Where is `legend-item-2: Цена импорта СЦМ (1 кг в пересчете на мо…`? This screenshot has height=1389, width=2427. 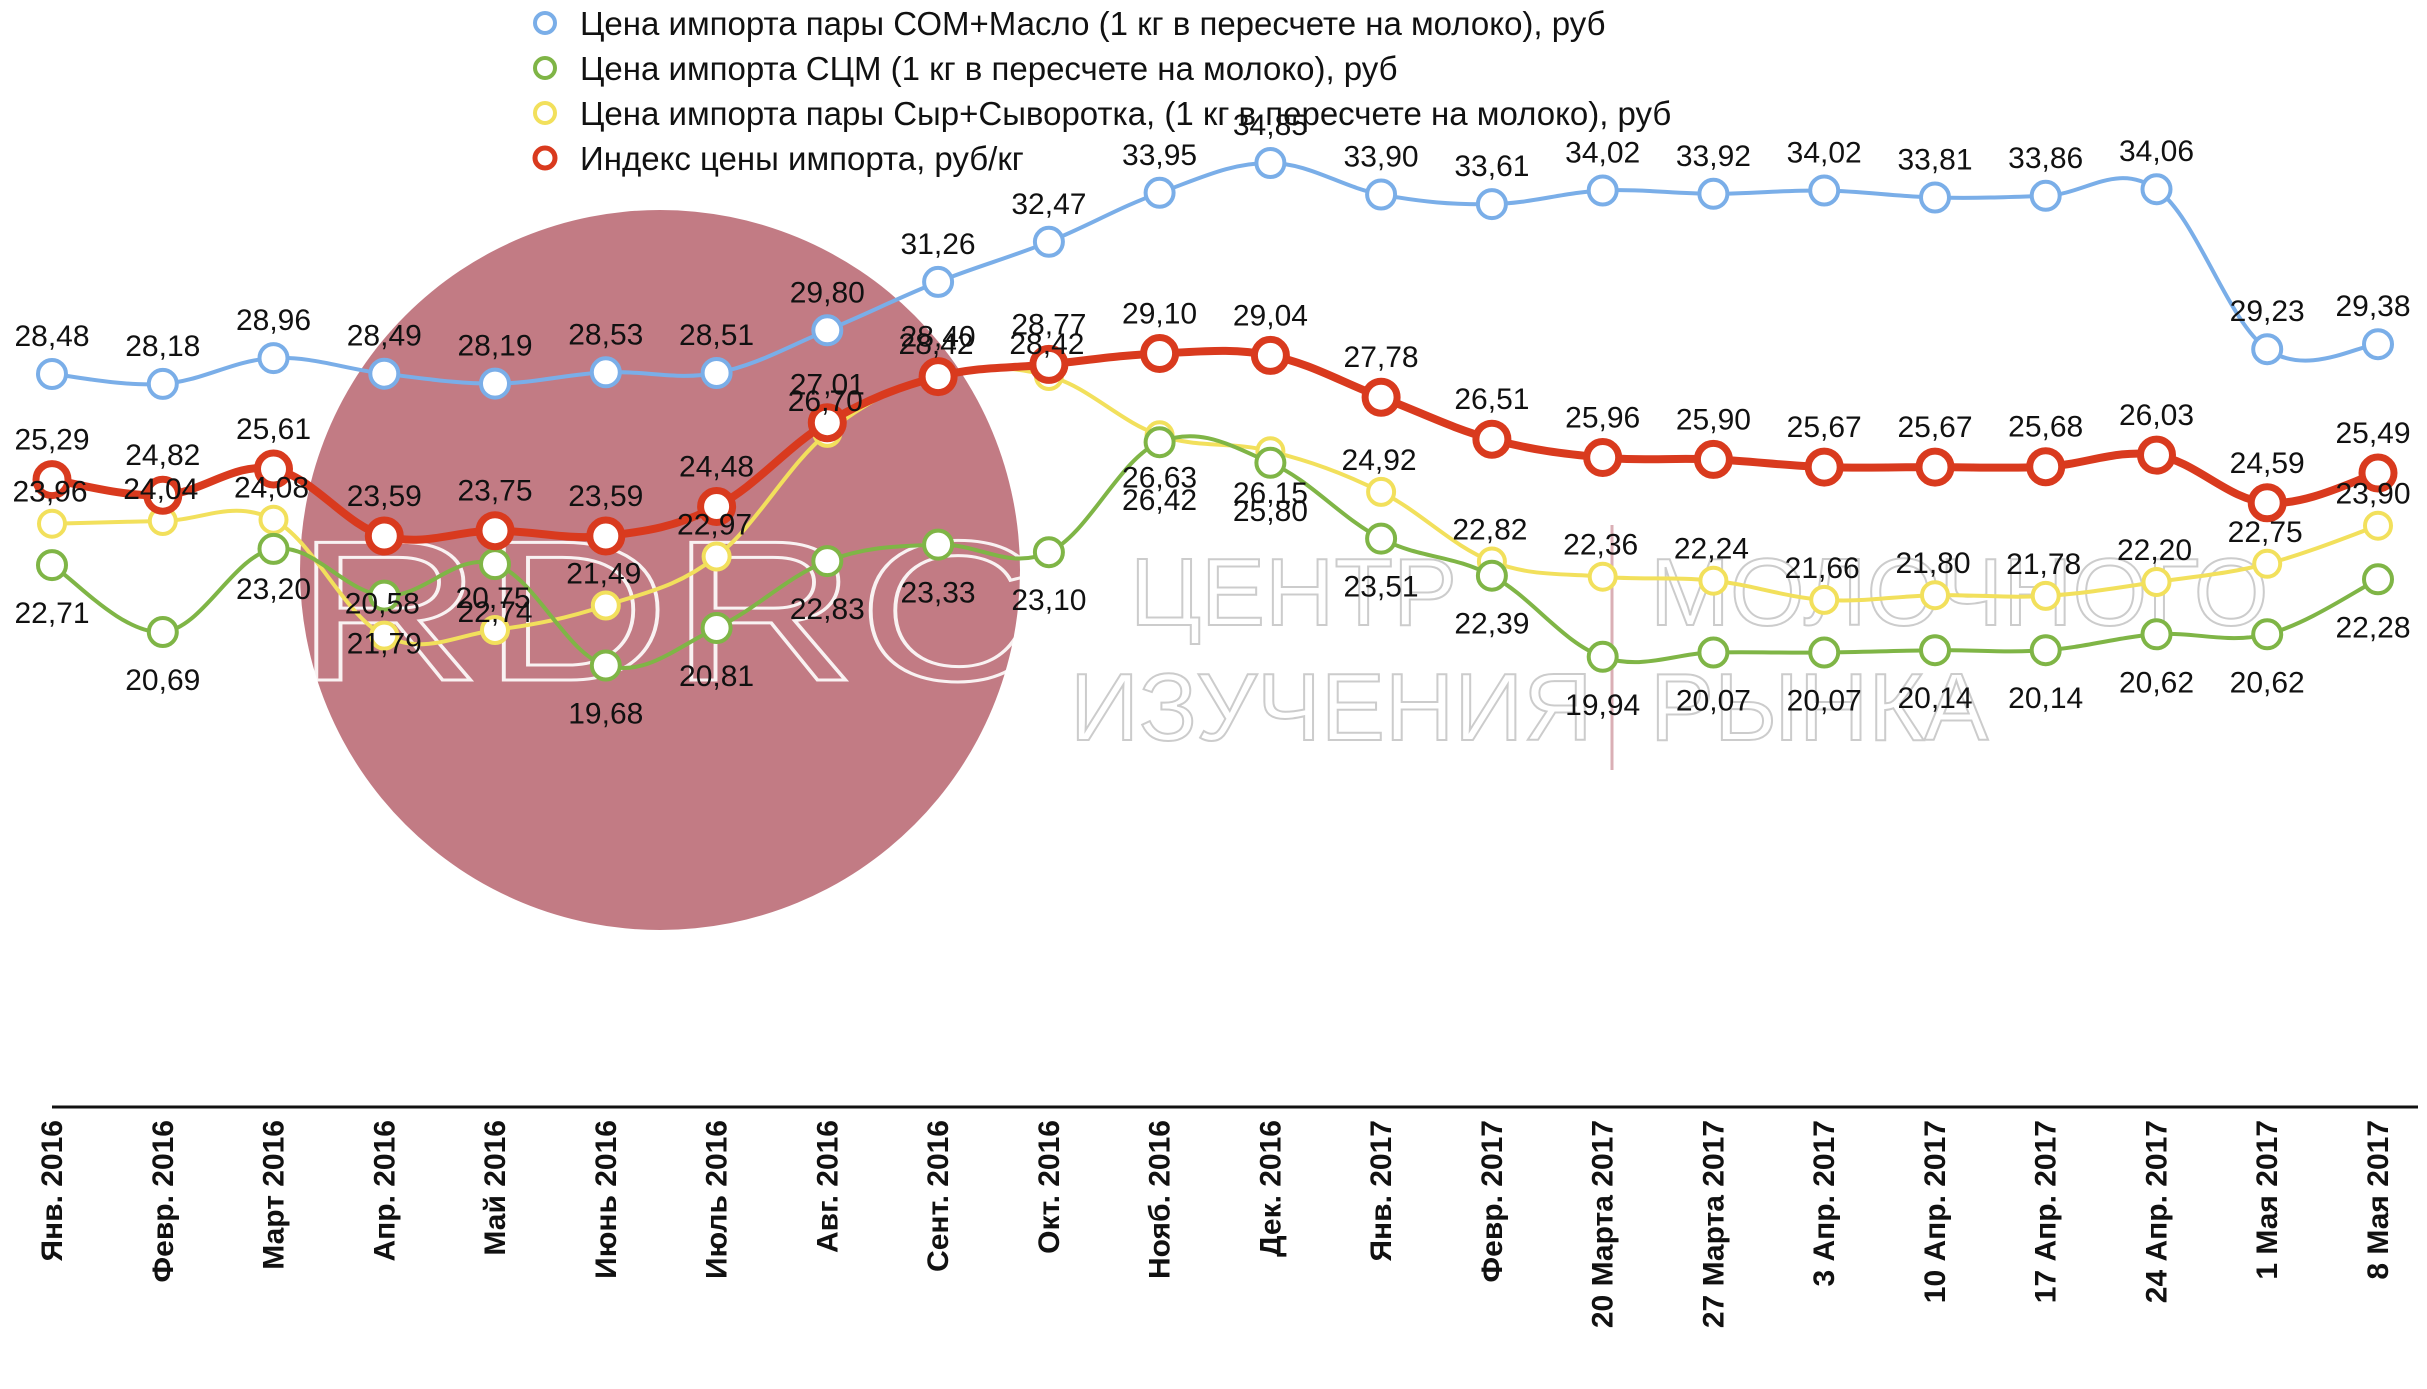 legend-item-2: Цена импорта СЦМ (1 кг в пересчете на мо… is located at coordinates (965, 68).